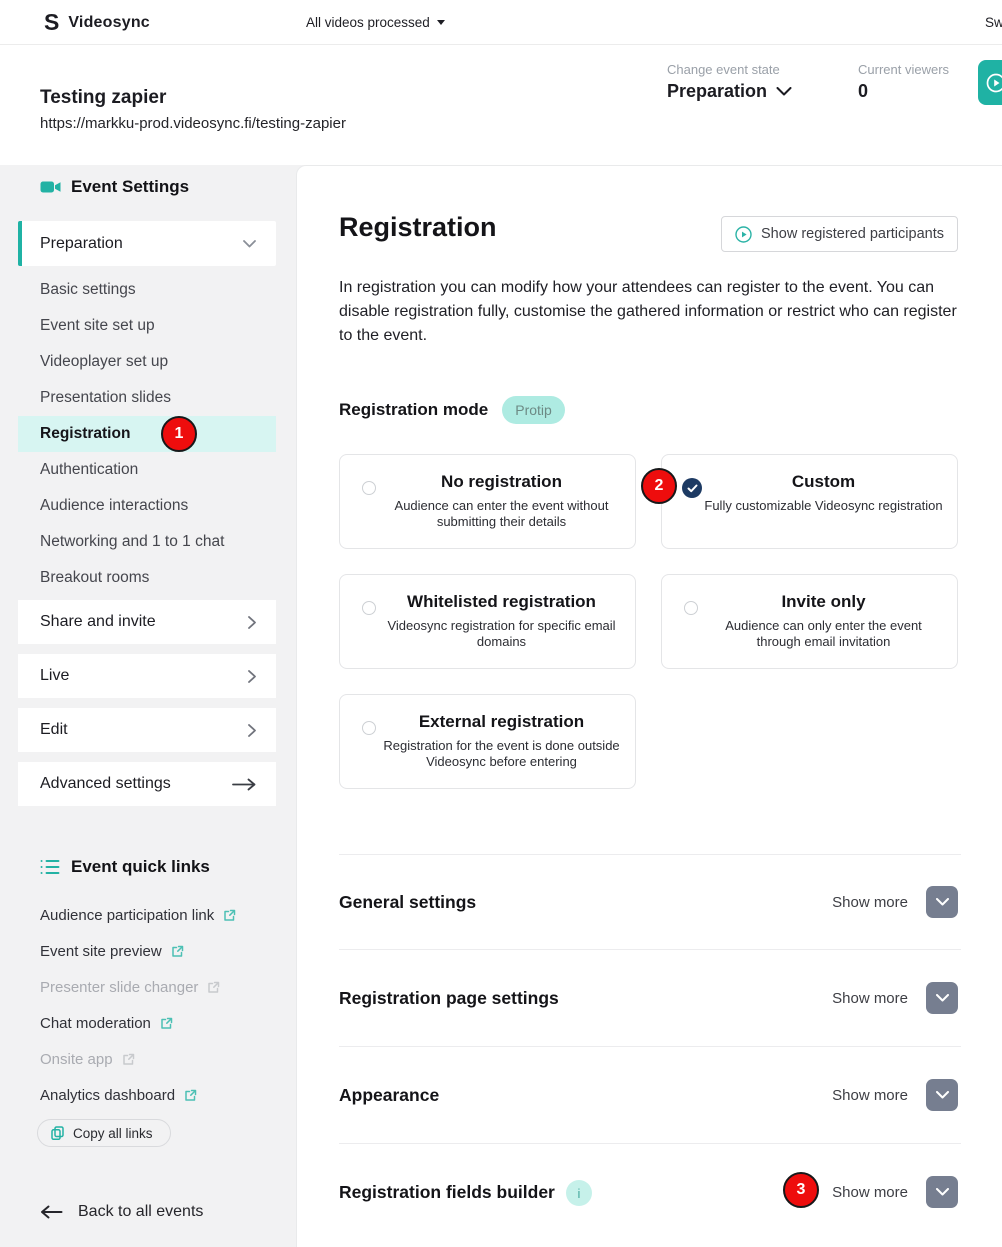 The image size is (1002, 1247). I want to click on quick-link-audience-participation: Audience participation link, so click(138, 915).